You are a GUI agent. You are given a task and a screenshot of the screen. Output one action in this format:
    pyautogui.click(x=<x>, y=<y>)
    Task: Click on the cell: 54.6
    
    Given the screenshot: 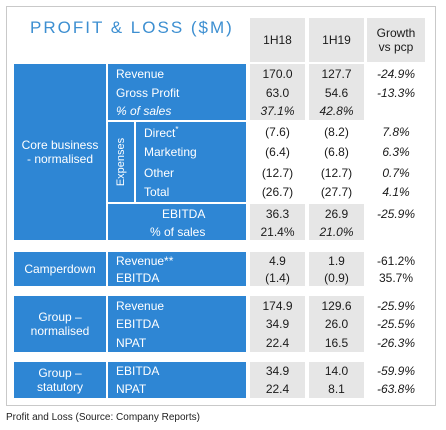 What is the action you would take?
    pyautogui.click(x=336, y=93)
    